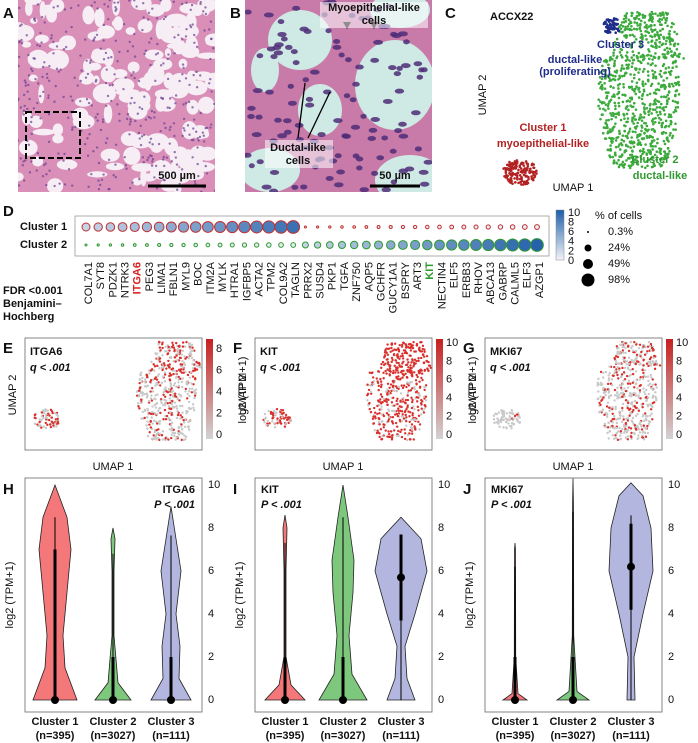 The image size is (698, 743). Describe the element at coordinates (269, 352) in the screenshot. I see `gene-title: KIT` at that location.